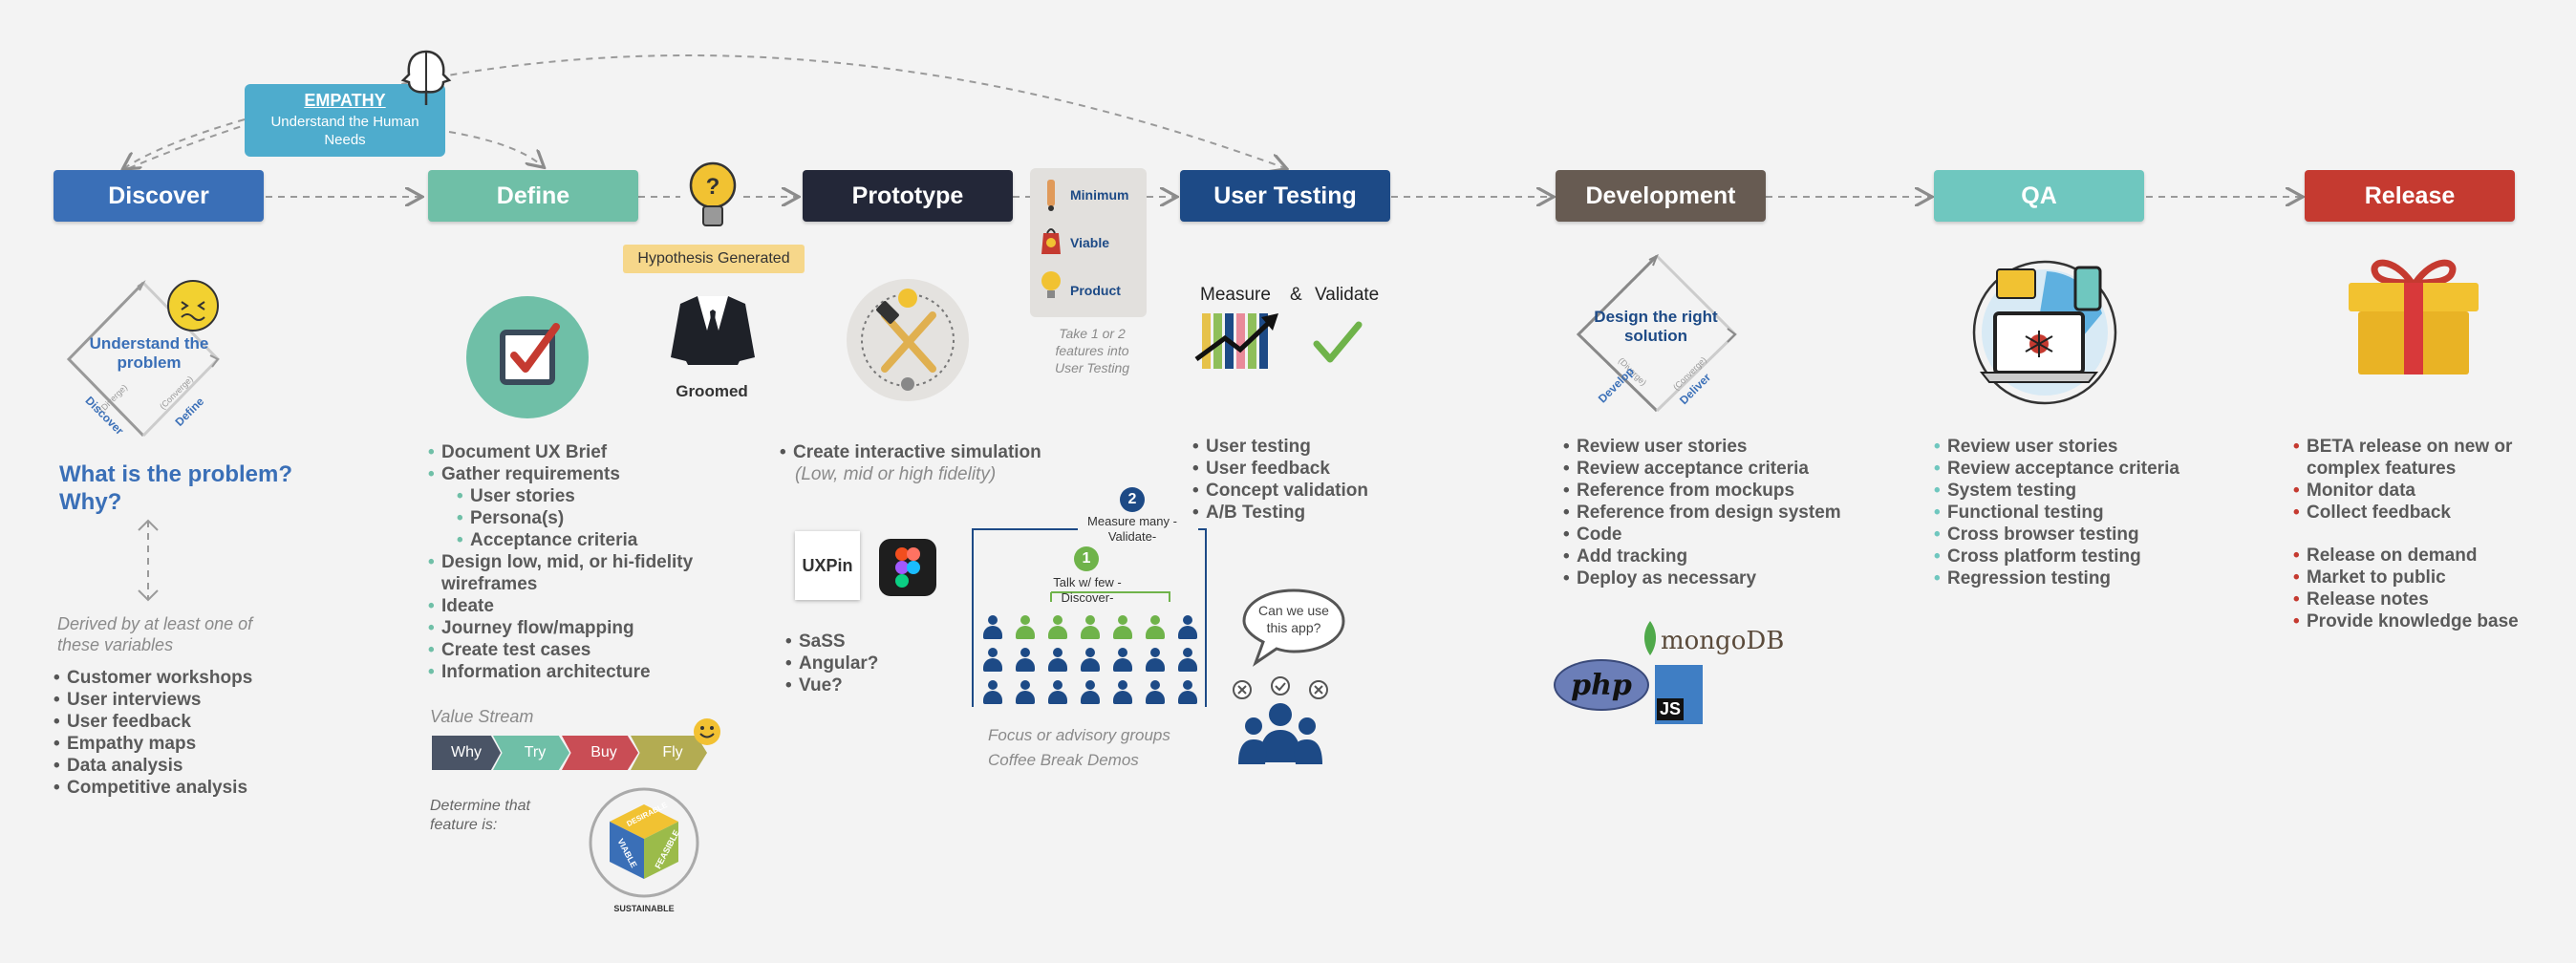 This screenshot has height=963, width=2576. I want to click on determine-label: Determine that feature is:, so click(480, 815).